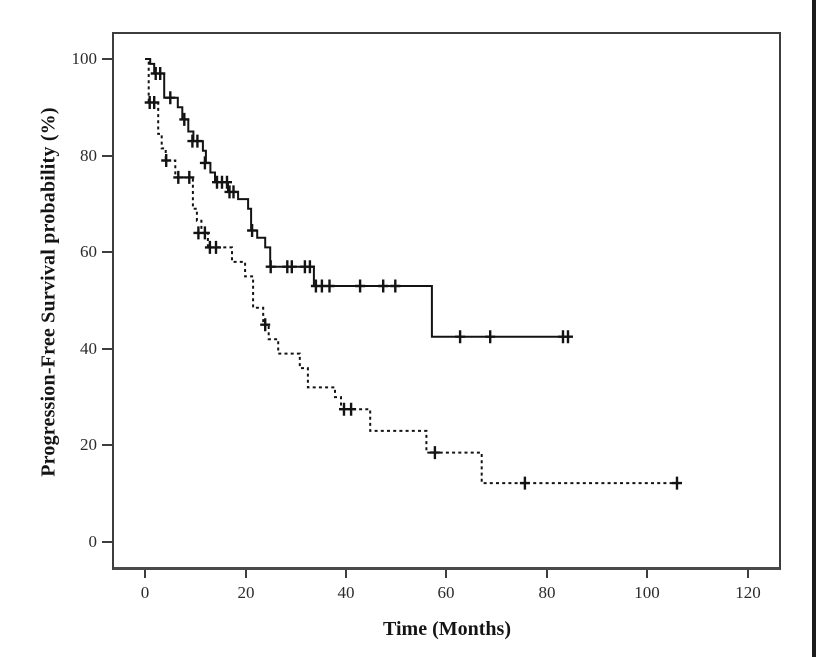  What do you see at coordinates (647, 592) in the screenshot?
I see `x-tick-label: 100` at bounding box center [647, 592].